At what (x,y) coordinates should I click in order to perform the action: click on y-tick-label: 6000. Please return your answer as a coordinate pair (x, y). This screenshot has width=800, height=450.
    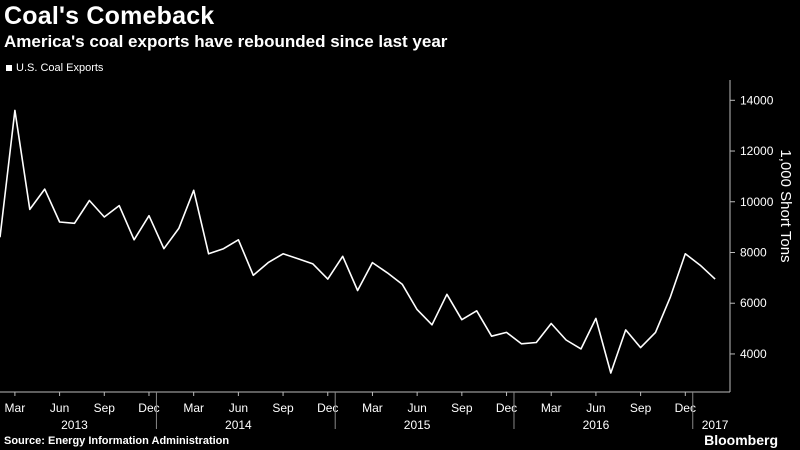
    Looking at the image, I should click on (753, 303).